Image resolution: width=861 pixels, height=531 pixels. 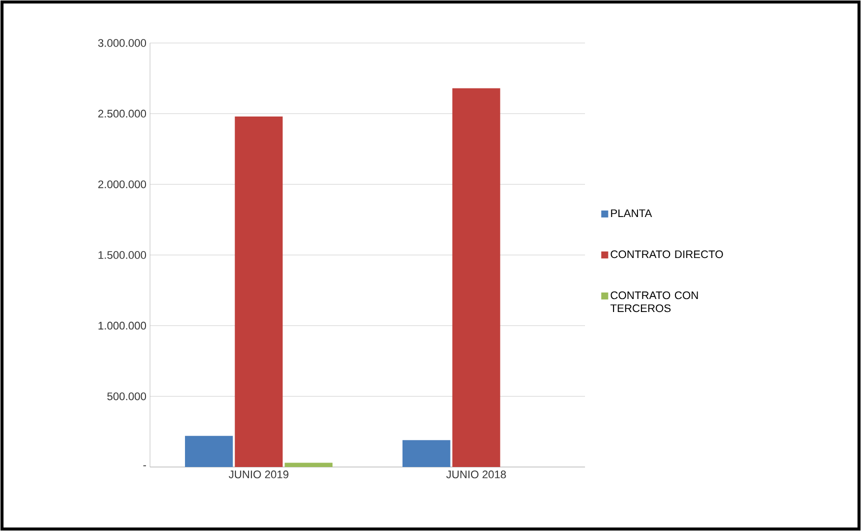 What do you see at coordinates (258, 474) in the screenshot?
I see `x-tick-label: JUNIO 2019` at bounding box center [258, 474].